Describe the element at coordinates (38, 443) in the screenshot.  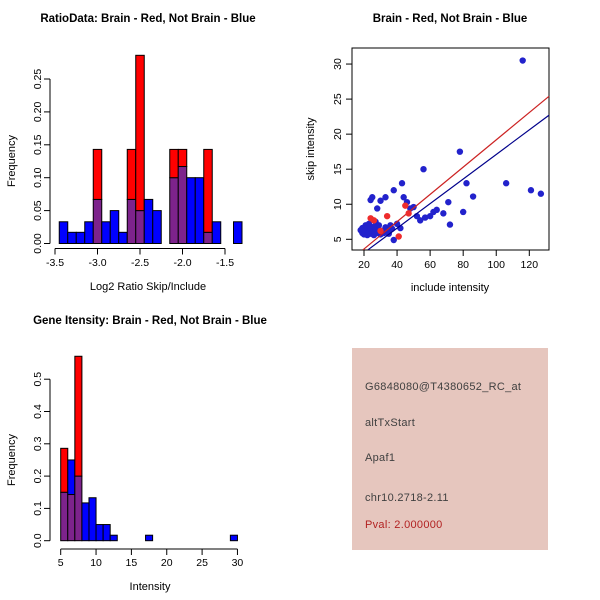
I see `y-tick-label: 0.3` at that location.